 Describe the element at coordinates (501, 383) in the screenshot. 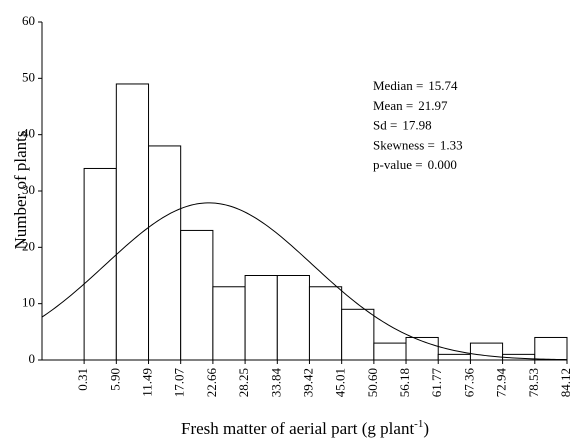

I see `x-tick-label: 72.94` at that location.